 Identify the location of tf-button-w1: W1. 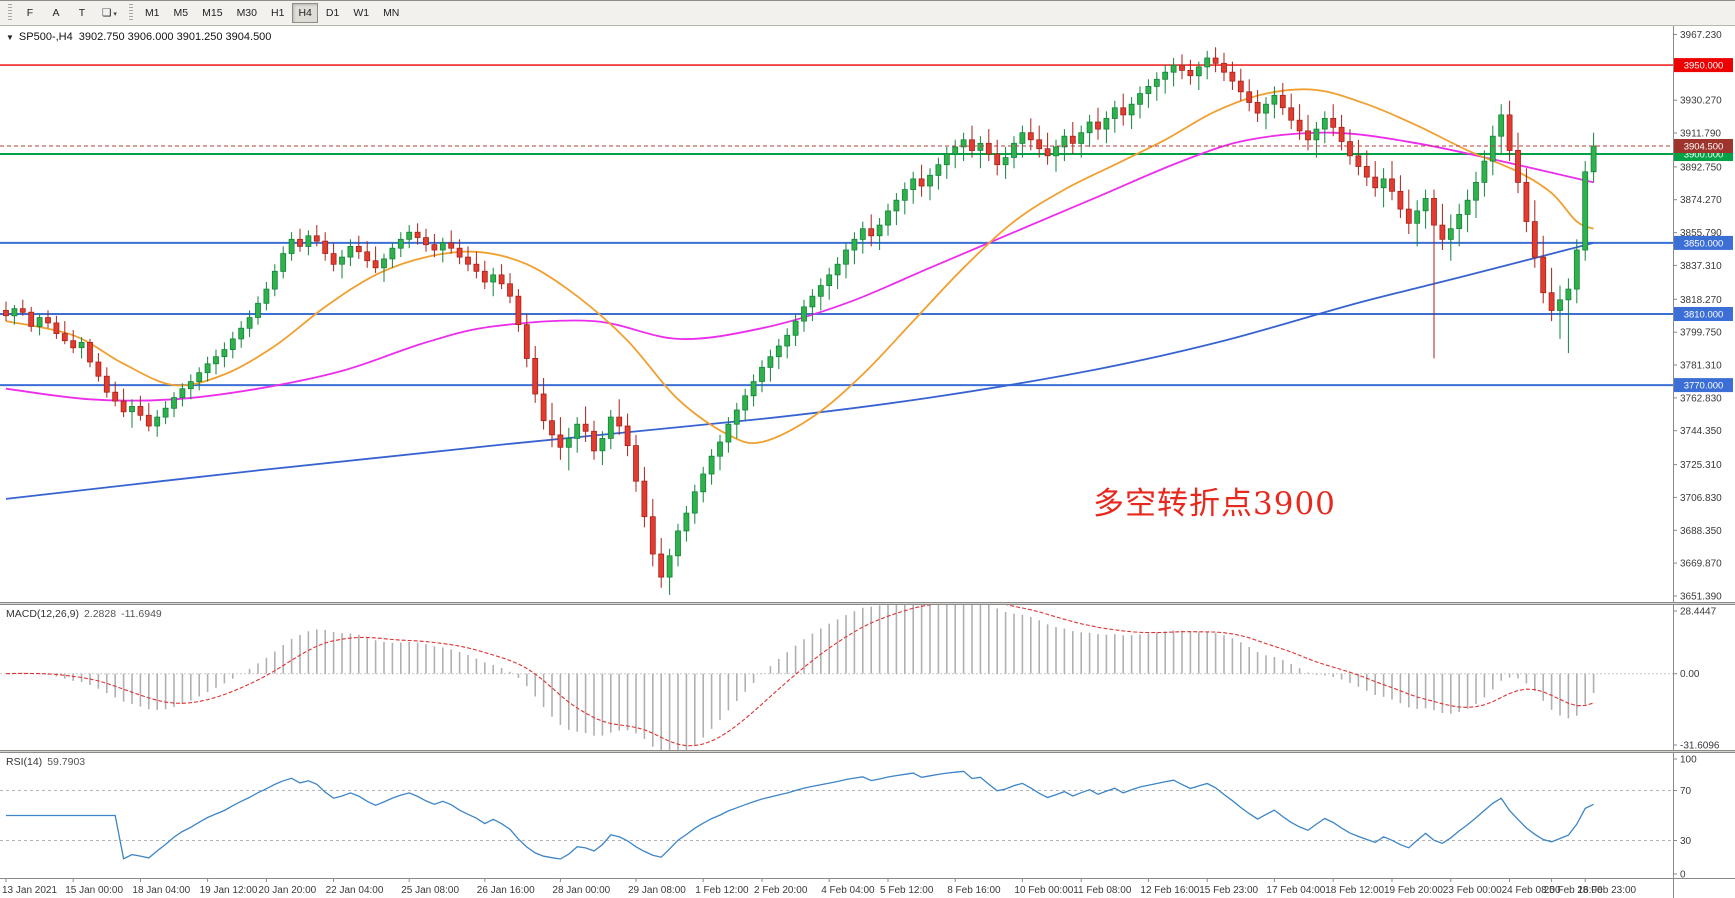
(361, 13).